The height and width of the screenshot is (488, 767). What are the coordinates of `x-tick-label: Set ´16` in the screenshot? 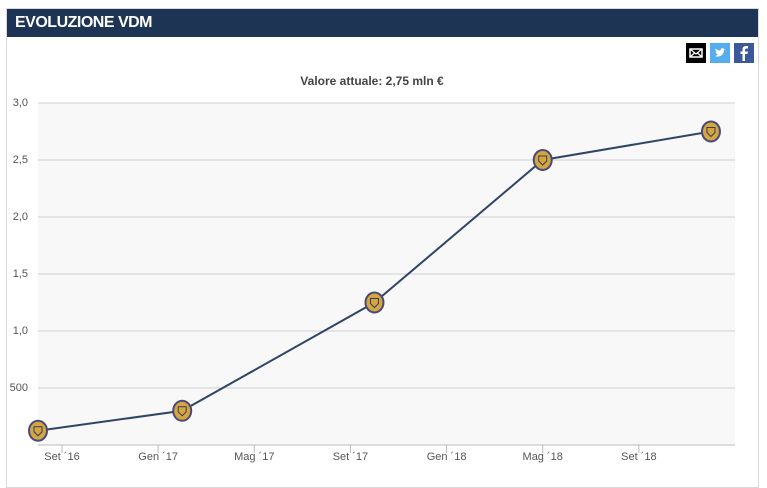 It's located at (61, 457).